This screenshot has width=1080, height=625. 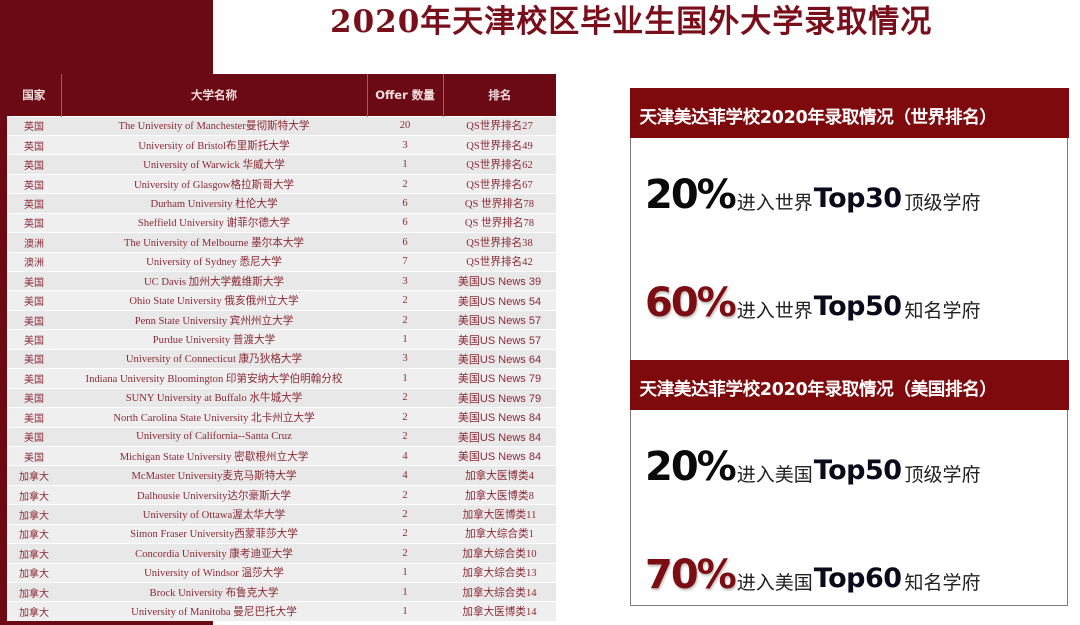 I want to click on table-row: 澳洲 University of Sydney 悉尼大学 7 QS世界排名42, so click(x=281, y=261).